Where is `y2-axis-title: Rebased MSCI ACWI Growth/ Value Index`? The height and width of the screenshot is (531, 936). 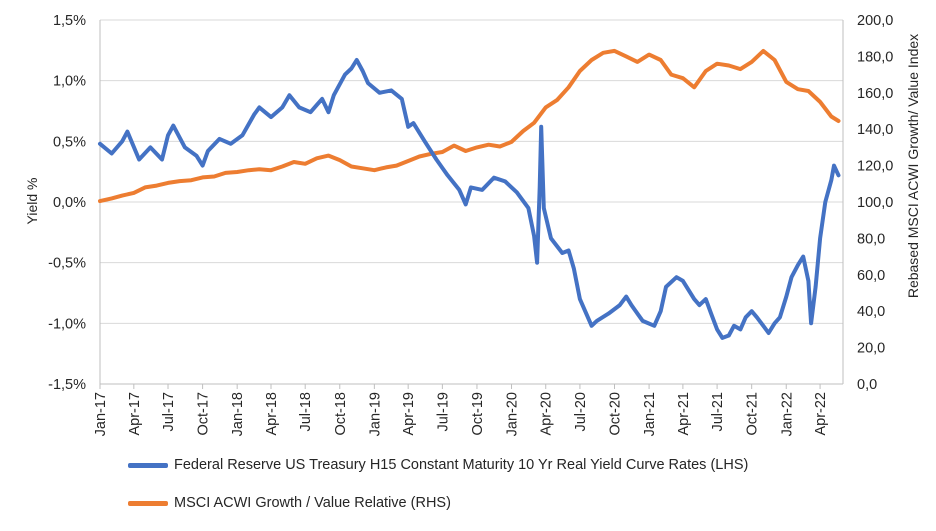 y2-axis-title: Rebased MSCI ACWI Growth/ Value Index is located at coordinates (913, 166).